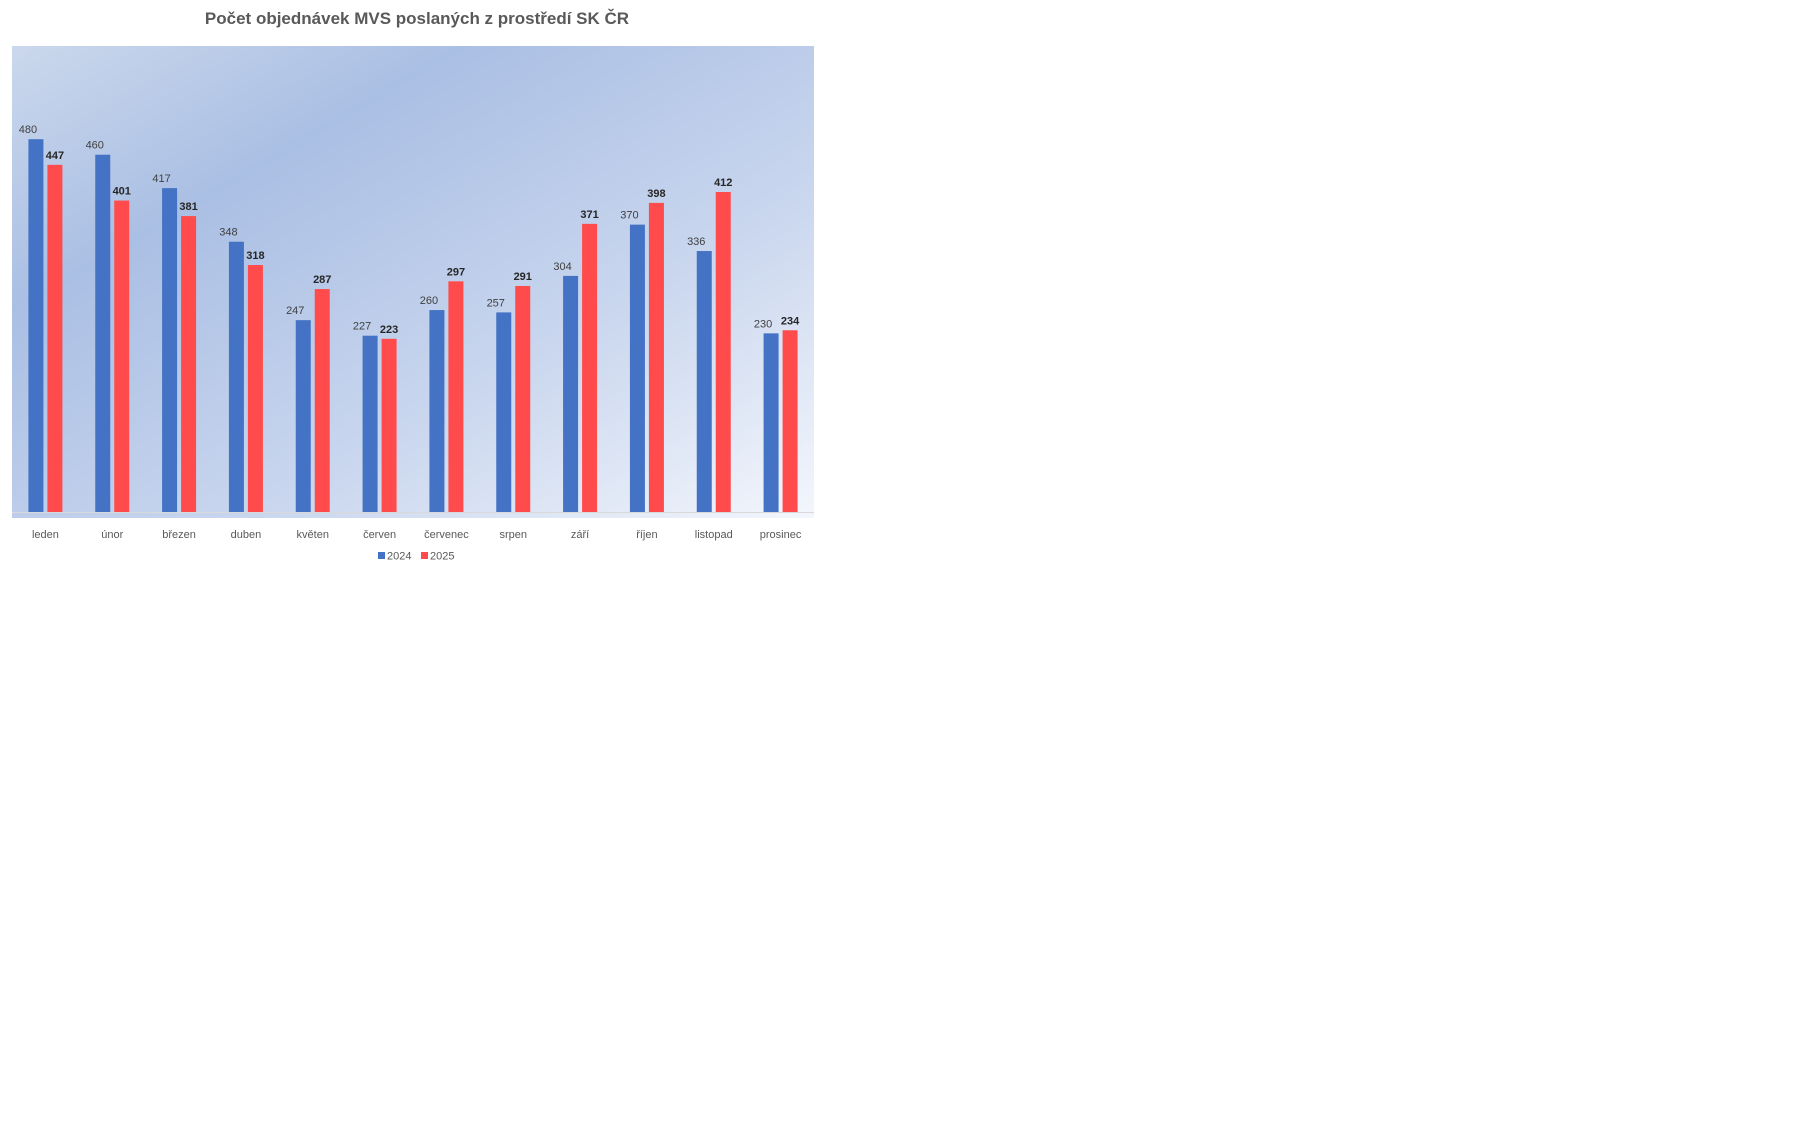 Image resolution: width=1800 pixels, height=1125 pixels. I want to click on x-tick-label: prosinec, so click(781, 535).